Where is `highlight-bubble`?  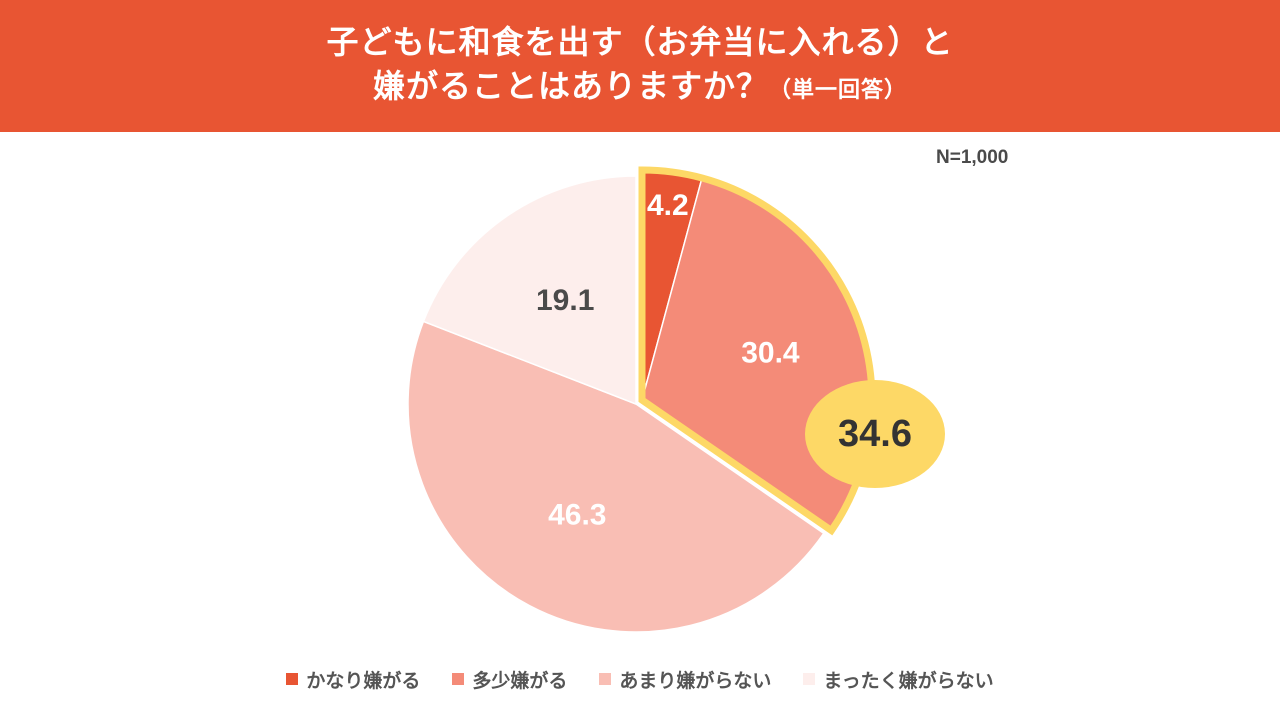 highlight-bubble is located at coordinates (875, 434).